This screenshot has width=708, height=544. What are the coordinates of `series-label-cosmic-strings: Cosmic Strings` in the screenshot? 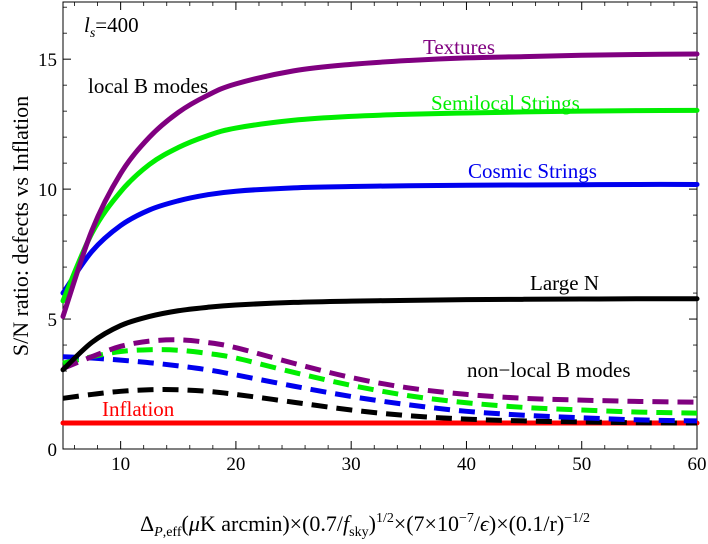 It's located at (532, 171).